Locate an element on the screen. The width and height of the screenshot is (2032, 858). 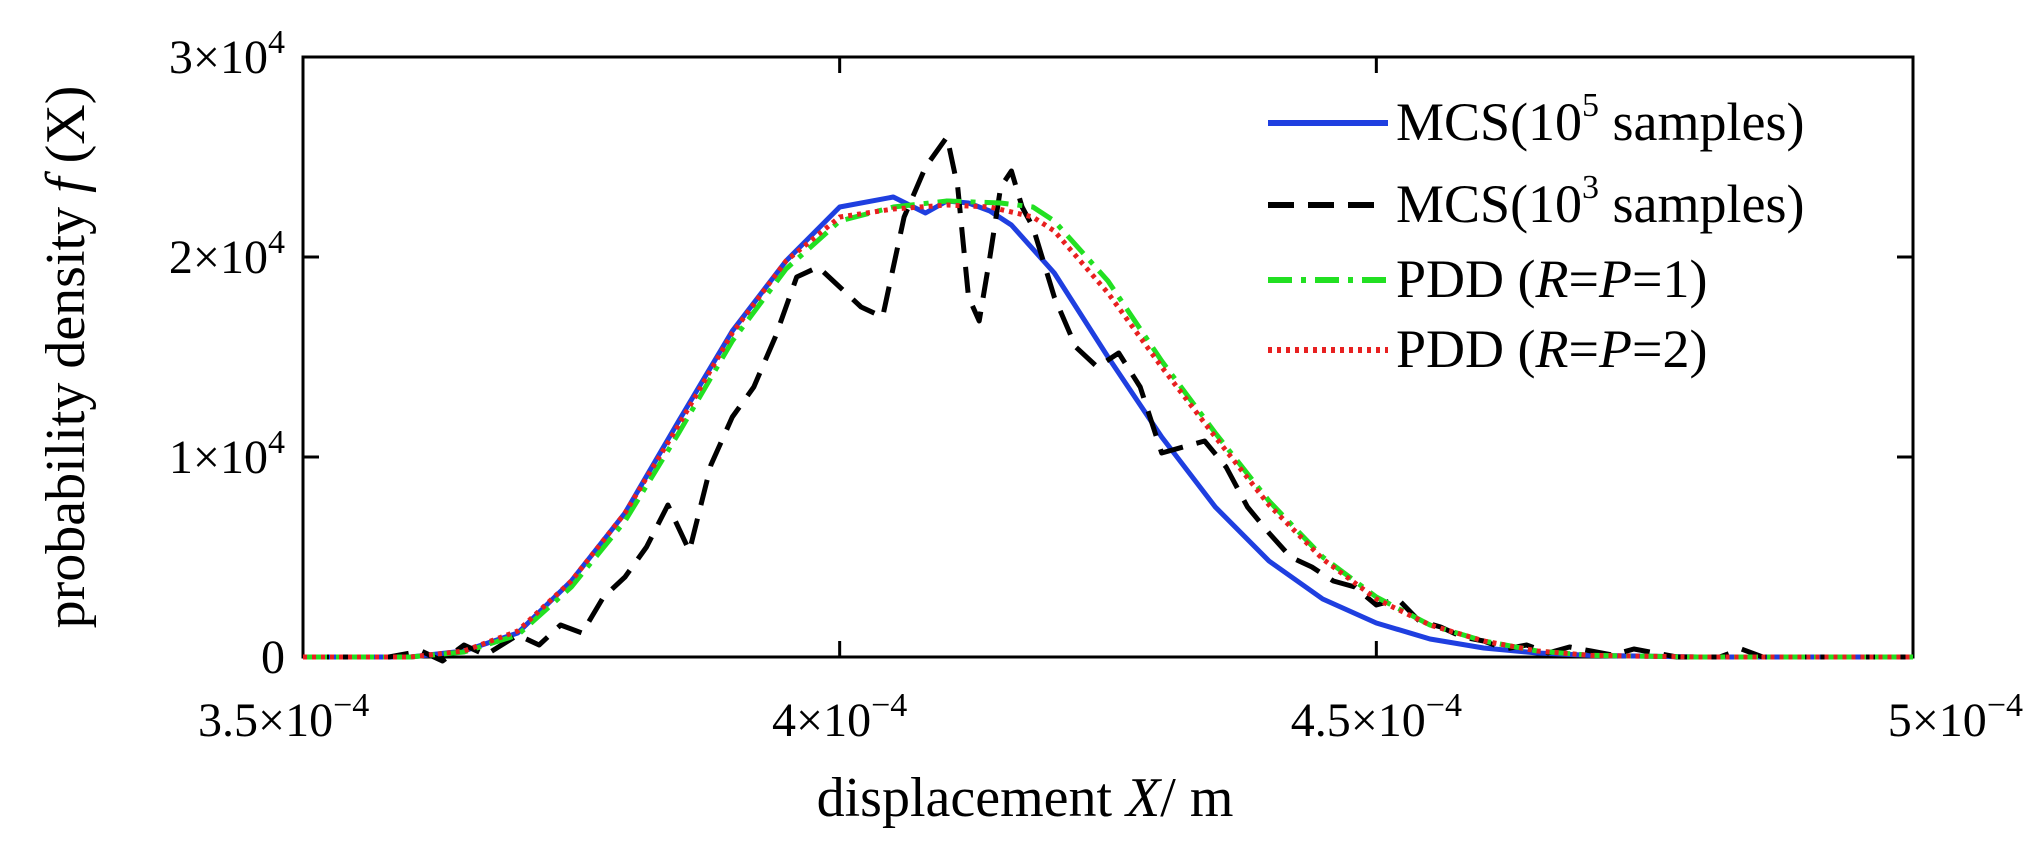
y-tick-label: 3×10⁴ is located at coordinates (227, 54).